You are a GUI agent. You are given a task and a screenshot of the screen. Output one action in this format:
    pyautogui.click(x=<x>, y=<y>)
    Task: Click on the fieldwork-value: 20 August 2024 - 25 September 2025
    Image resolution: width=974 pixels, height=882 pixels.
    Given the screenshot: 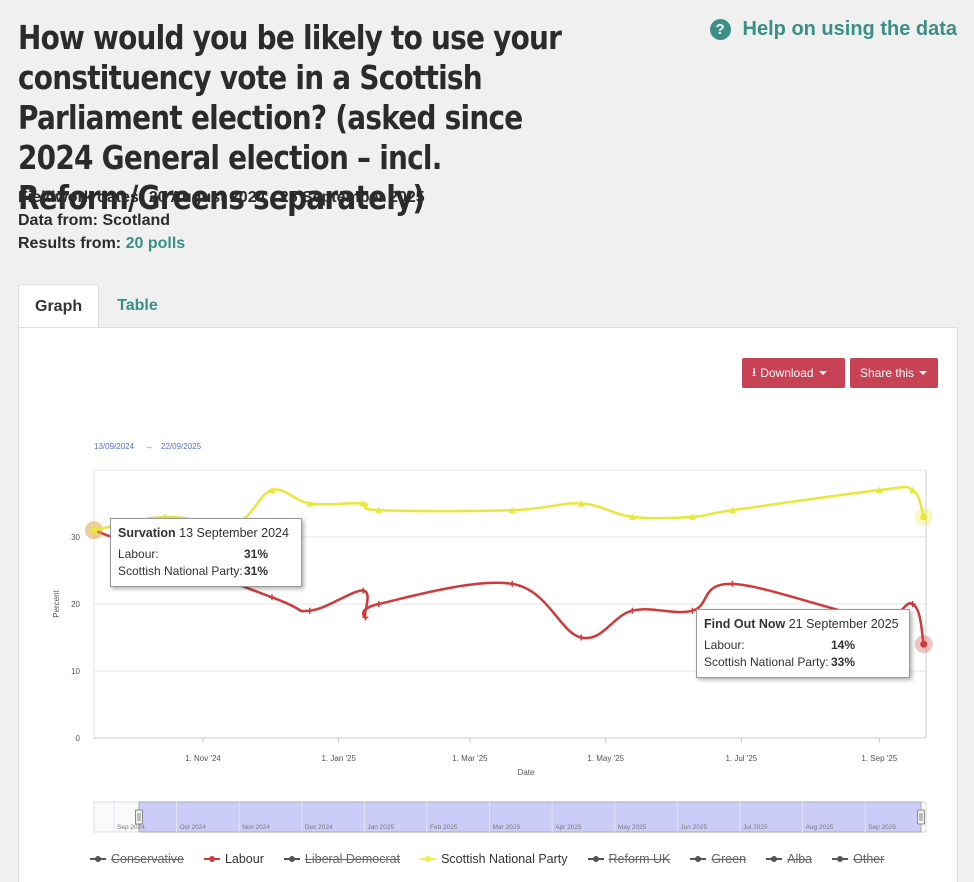 What is the action you would take?
    pyautogui.click(x=286, y=197)
    